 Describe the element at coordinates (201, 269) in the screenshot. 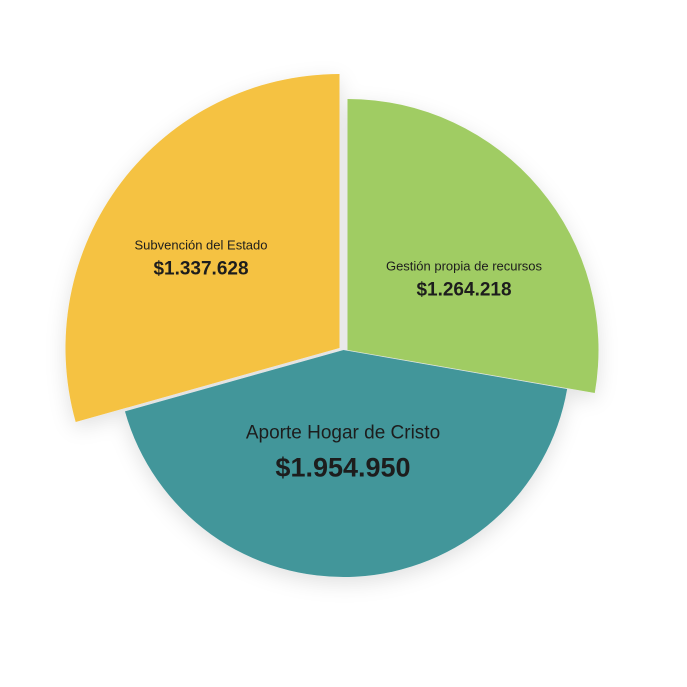

I see `slice-value-subvencion: $1.337.628` at that location.